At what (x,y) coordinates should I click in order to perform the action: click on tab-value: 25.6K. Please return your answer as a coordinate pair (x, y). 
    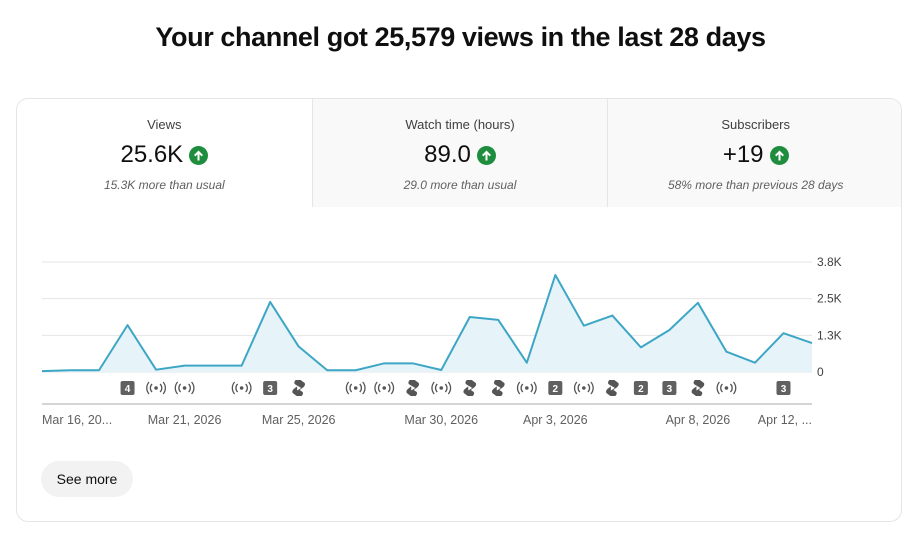
    Looking at the image, I should click on (152, 154).